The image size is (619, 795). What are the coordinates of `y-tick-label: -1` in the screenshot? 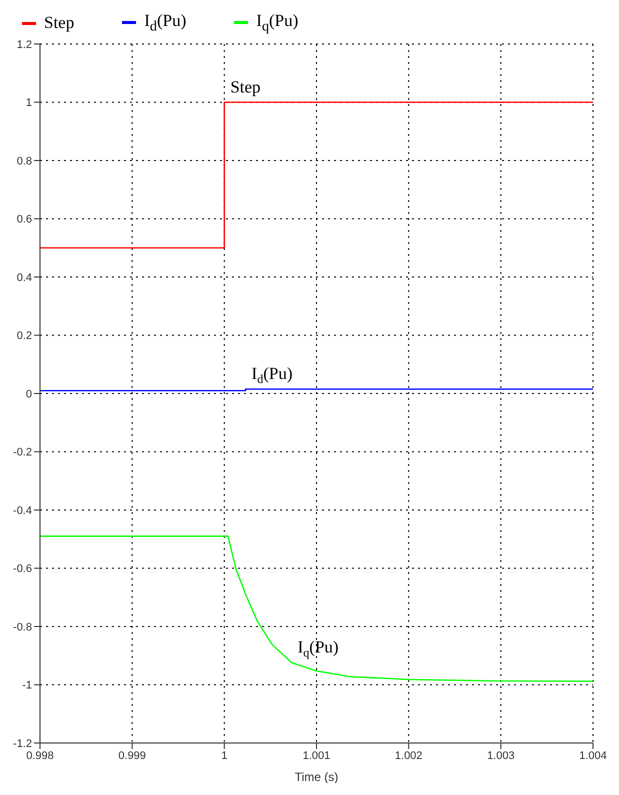 It's located at (27, 686).